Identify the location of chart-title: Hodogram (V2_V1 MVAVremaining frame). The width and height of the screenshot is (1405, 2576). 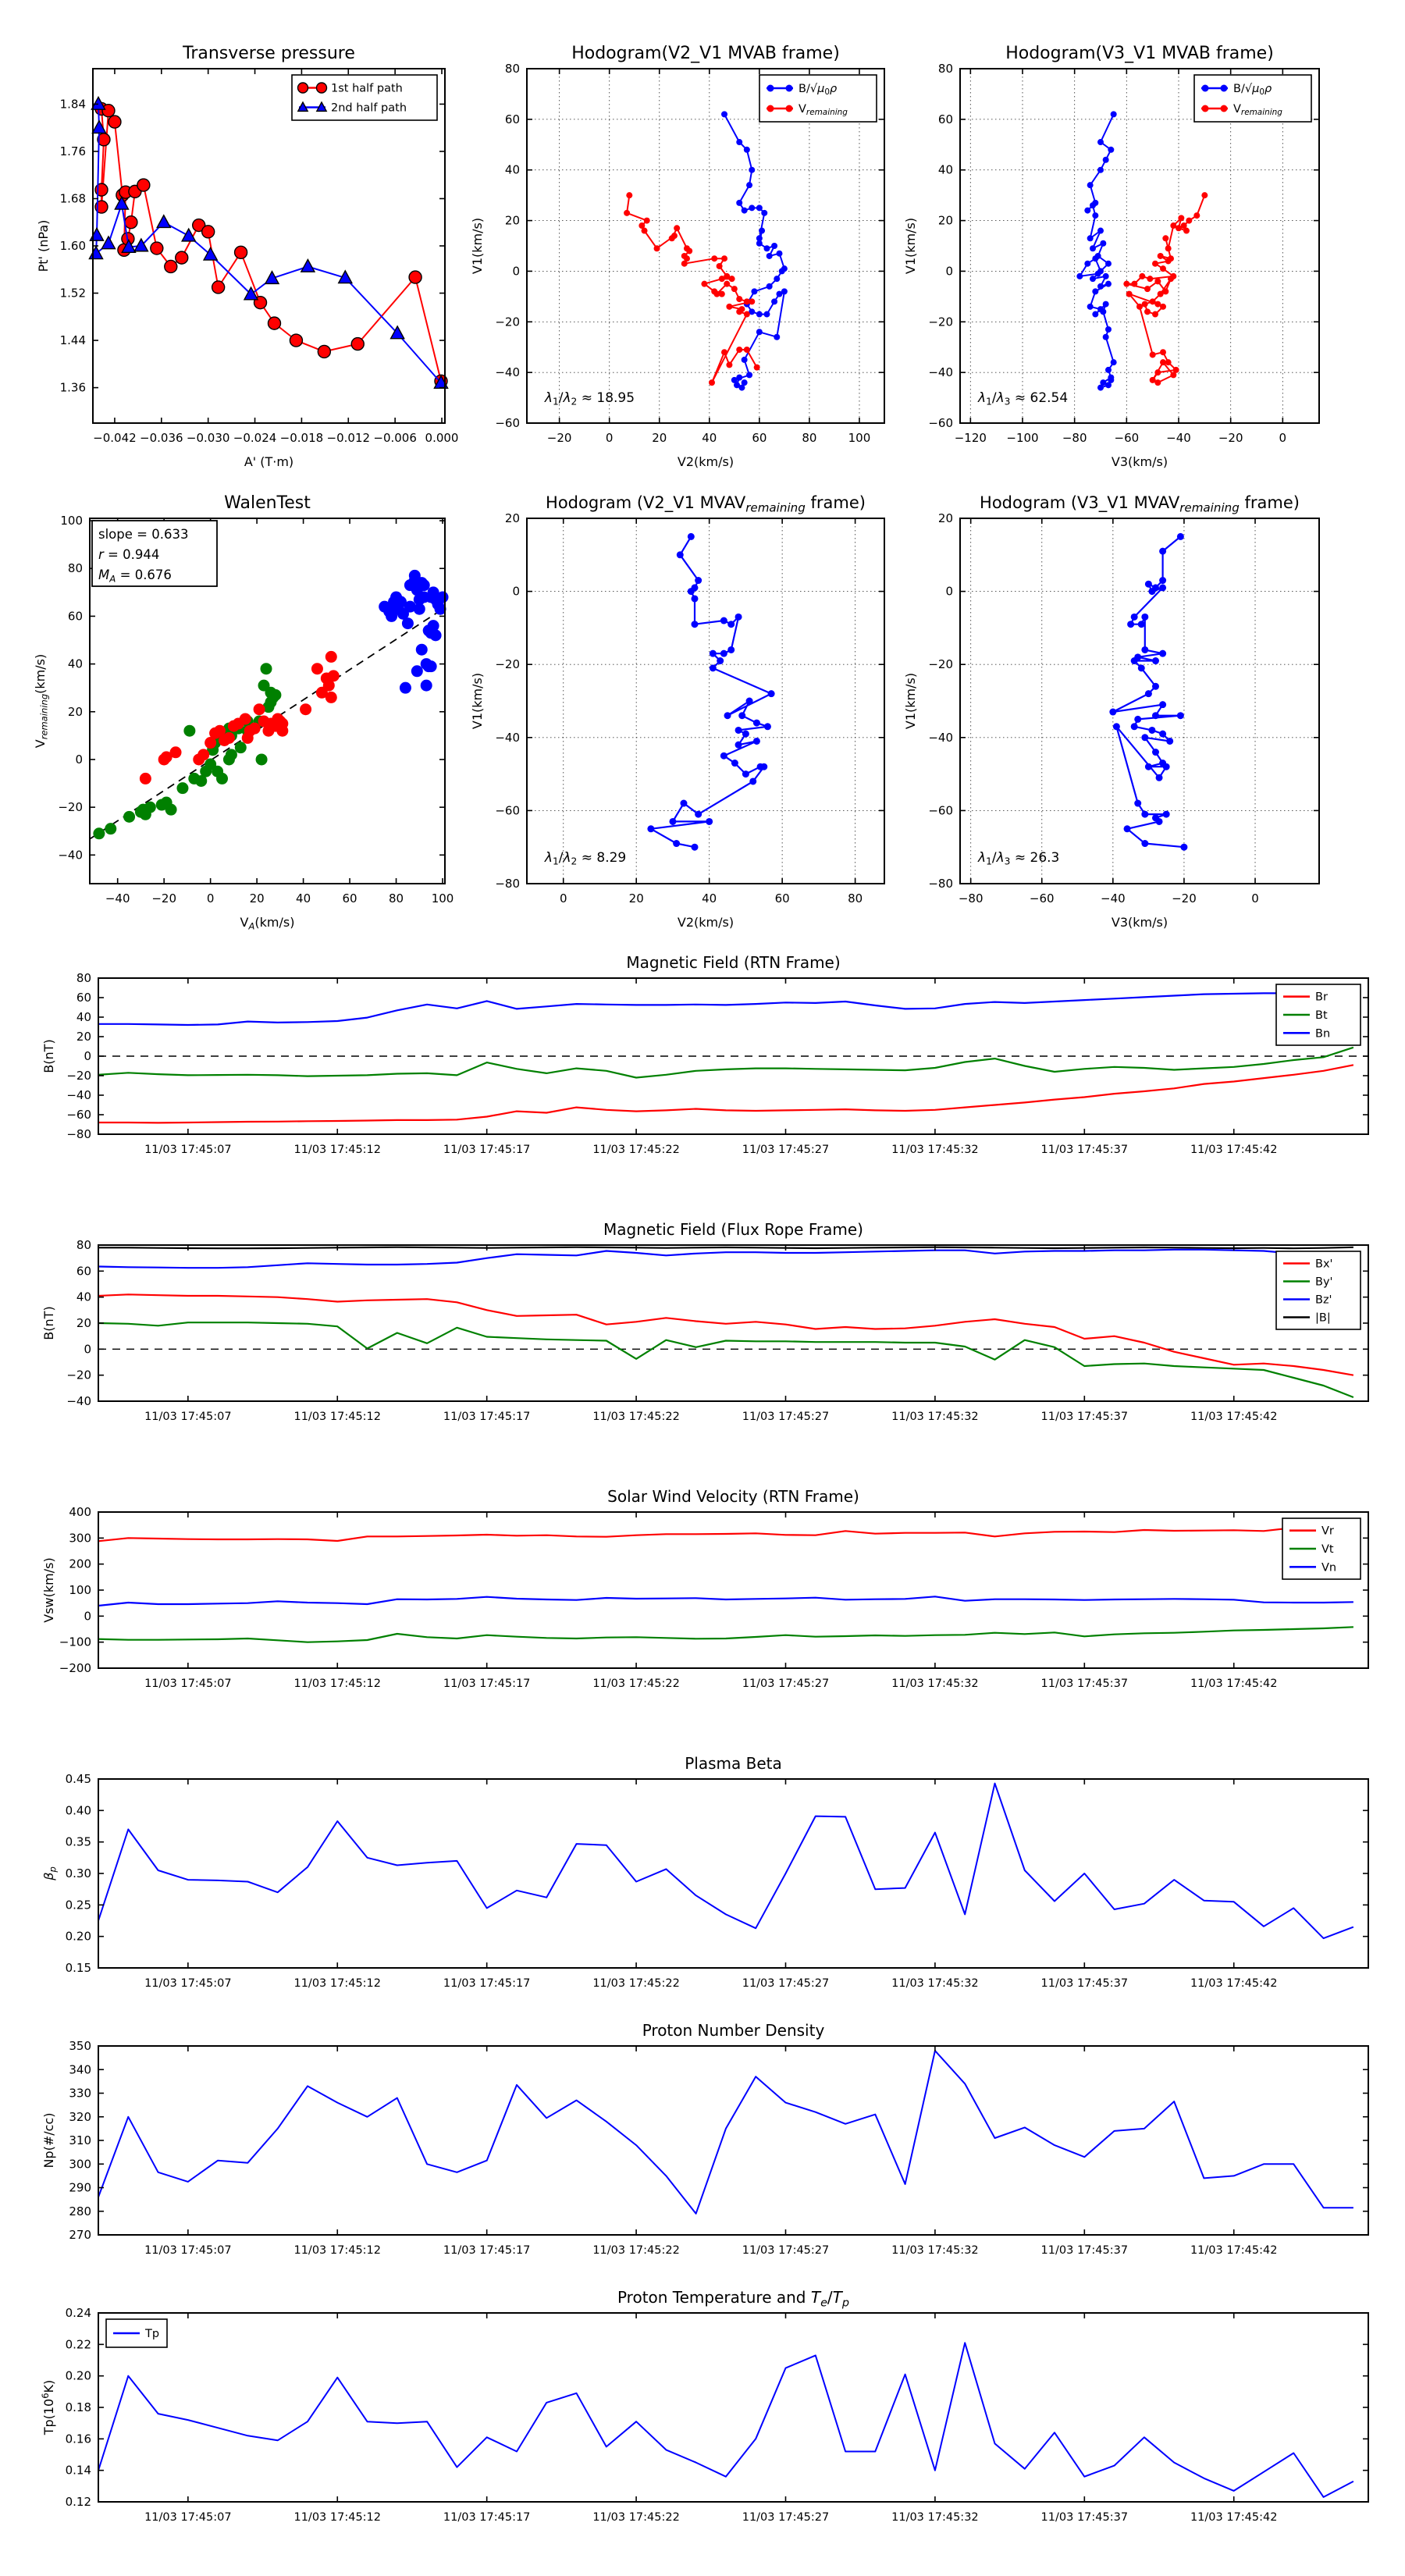
(706, 504).